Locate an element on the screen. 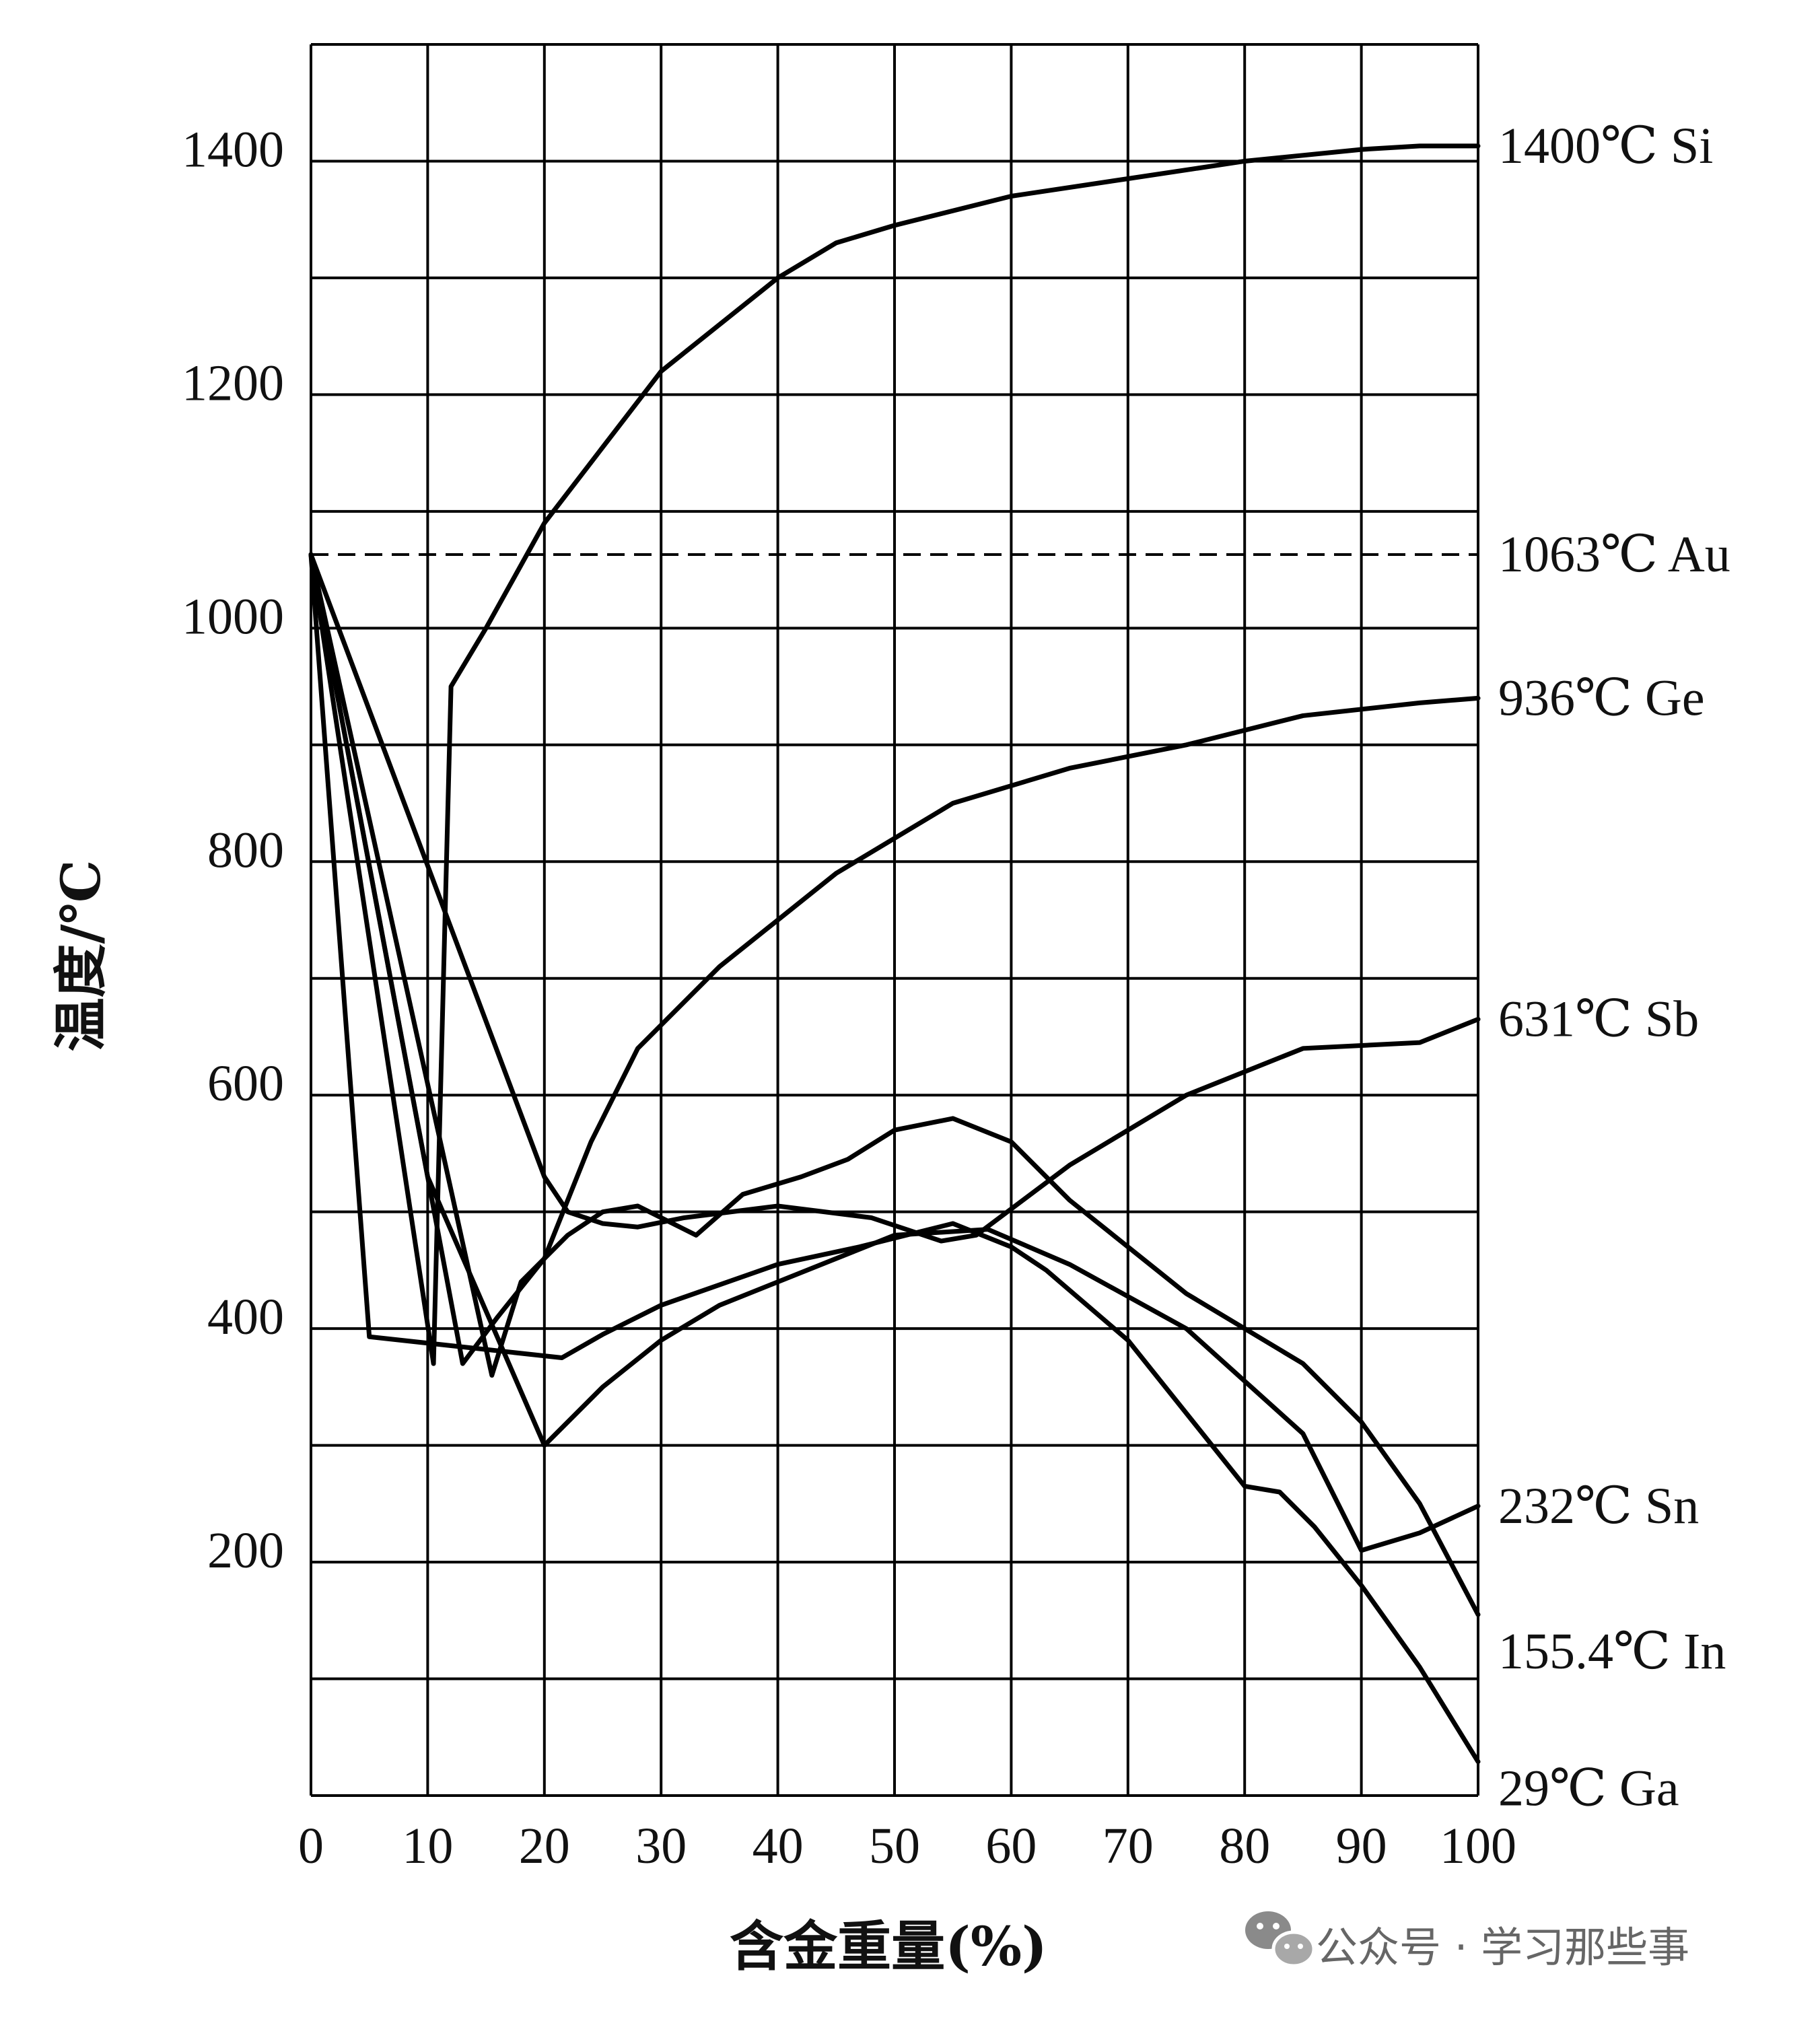 Image resolution: width=1820 pixels, height=2019 pixels. watermark: 公众号 · 学习那些事 is located at coordinates (1467, 1942).